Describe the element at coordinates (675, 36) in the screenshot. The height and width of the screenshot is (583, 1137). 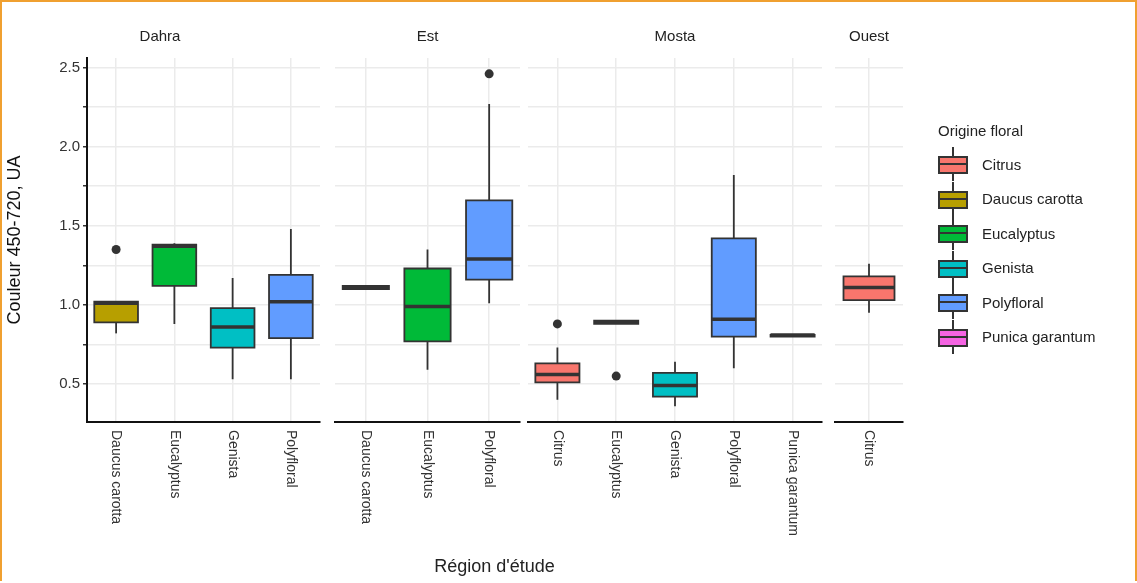
I see `chart-title: Mosta` at that location.